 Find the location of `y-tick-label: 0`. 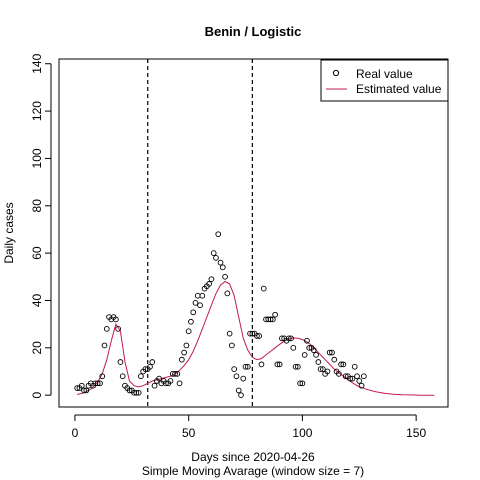

y-tick-label: 0 is located at coordinates (37, 395).